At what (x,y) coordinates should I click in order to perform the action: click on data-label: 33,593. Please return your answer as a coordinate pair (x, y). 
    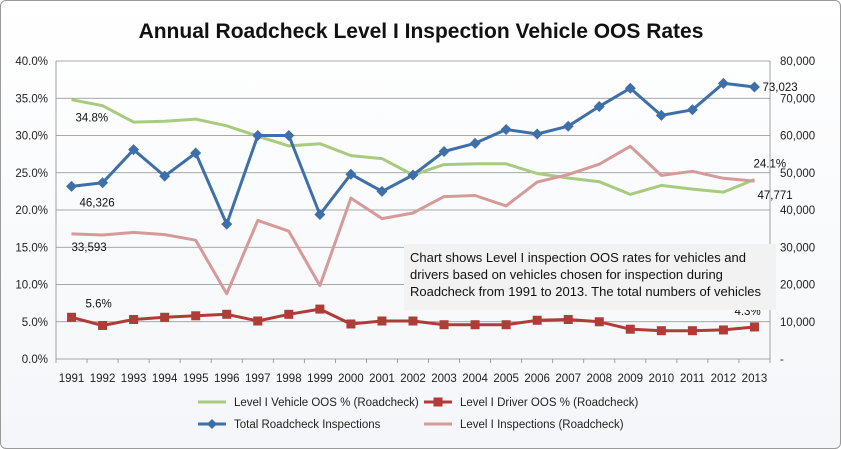
    Looking at the image, I should click on (89, 248).